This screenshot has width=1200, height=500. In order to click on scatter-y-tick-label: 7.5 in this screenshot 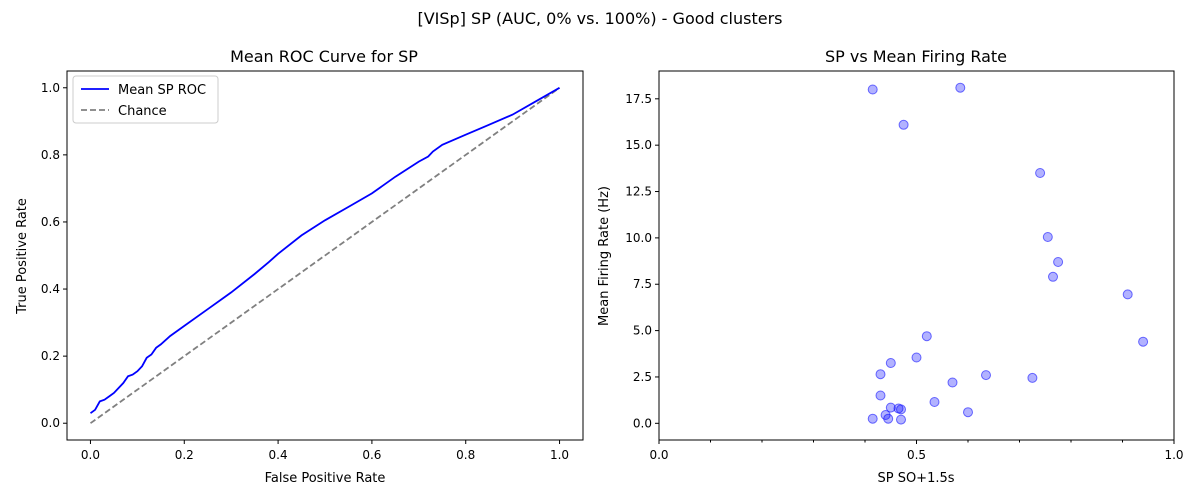, I will do `click(642, 284)`.